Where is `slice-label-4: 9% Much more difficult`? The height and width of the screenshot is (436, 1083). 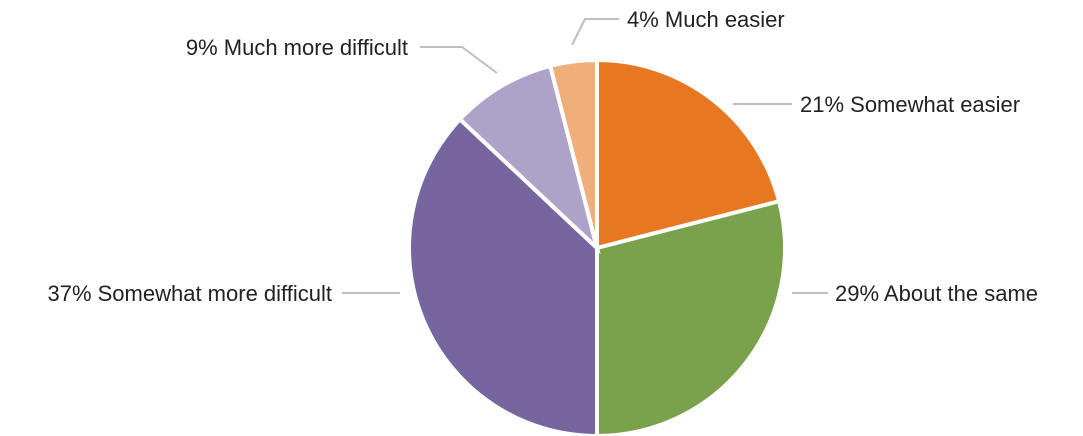 slice-label-4: 9% Much more difficult is located at coordinates (297, 47).